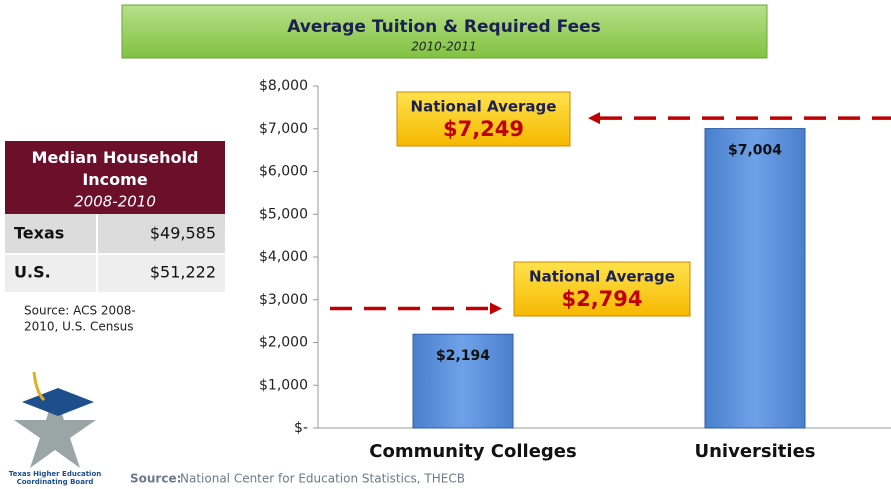  Describe the element at coordinates (115, 202) in the screenshot. I see `table-subtitle: 2008-2010` at that location.